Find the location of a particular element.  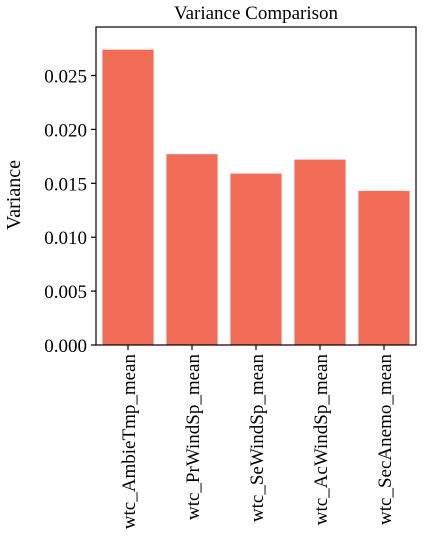

x-tick-label: wtc_AmbieTmp_mean is located at coordinates (129, 442).